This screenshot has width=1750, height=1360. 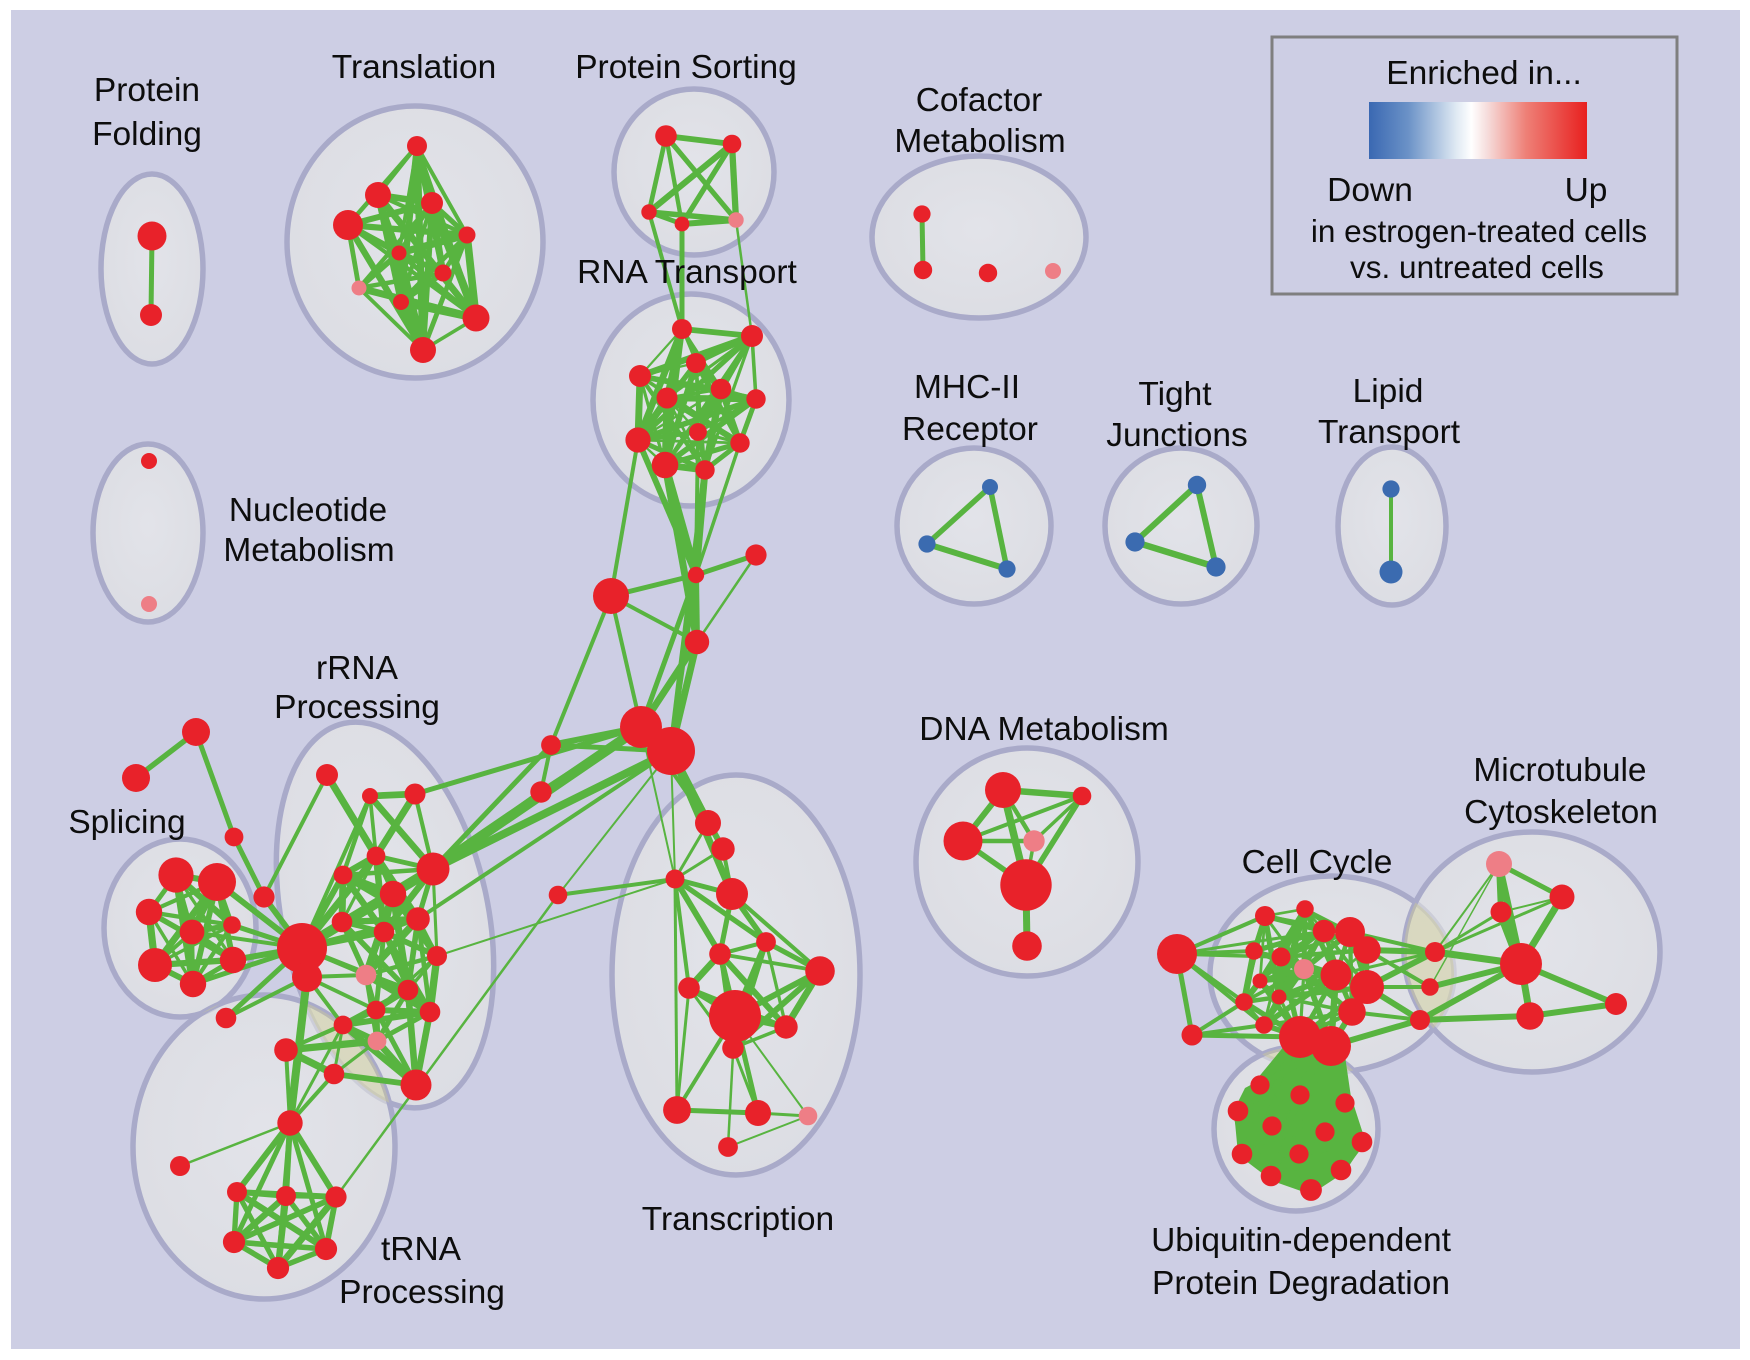 What do you see at coordinates (357, 668) in the screenshot?
I see `svg-text: rRNA` at bounding box center [357, 668].